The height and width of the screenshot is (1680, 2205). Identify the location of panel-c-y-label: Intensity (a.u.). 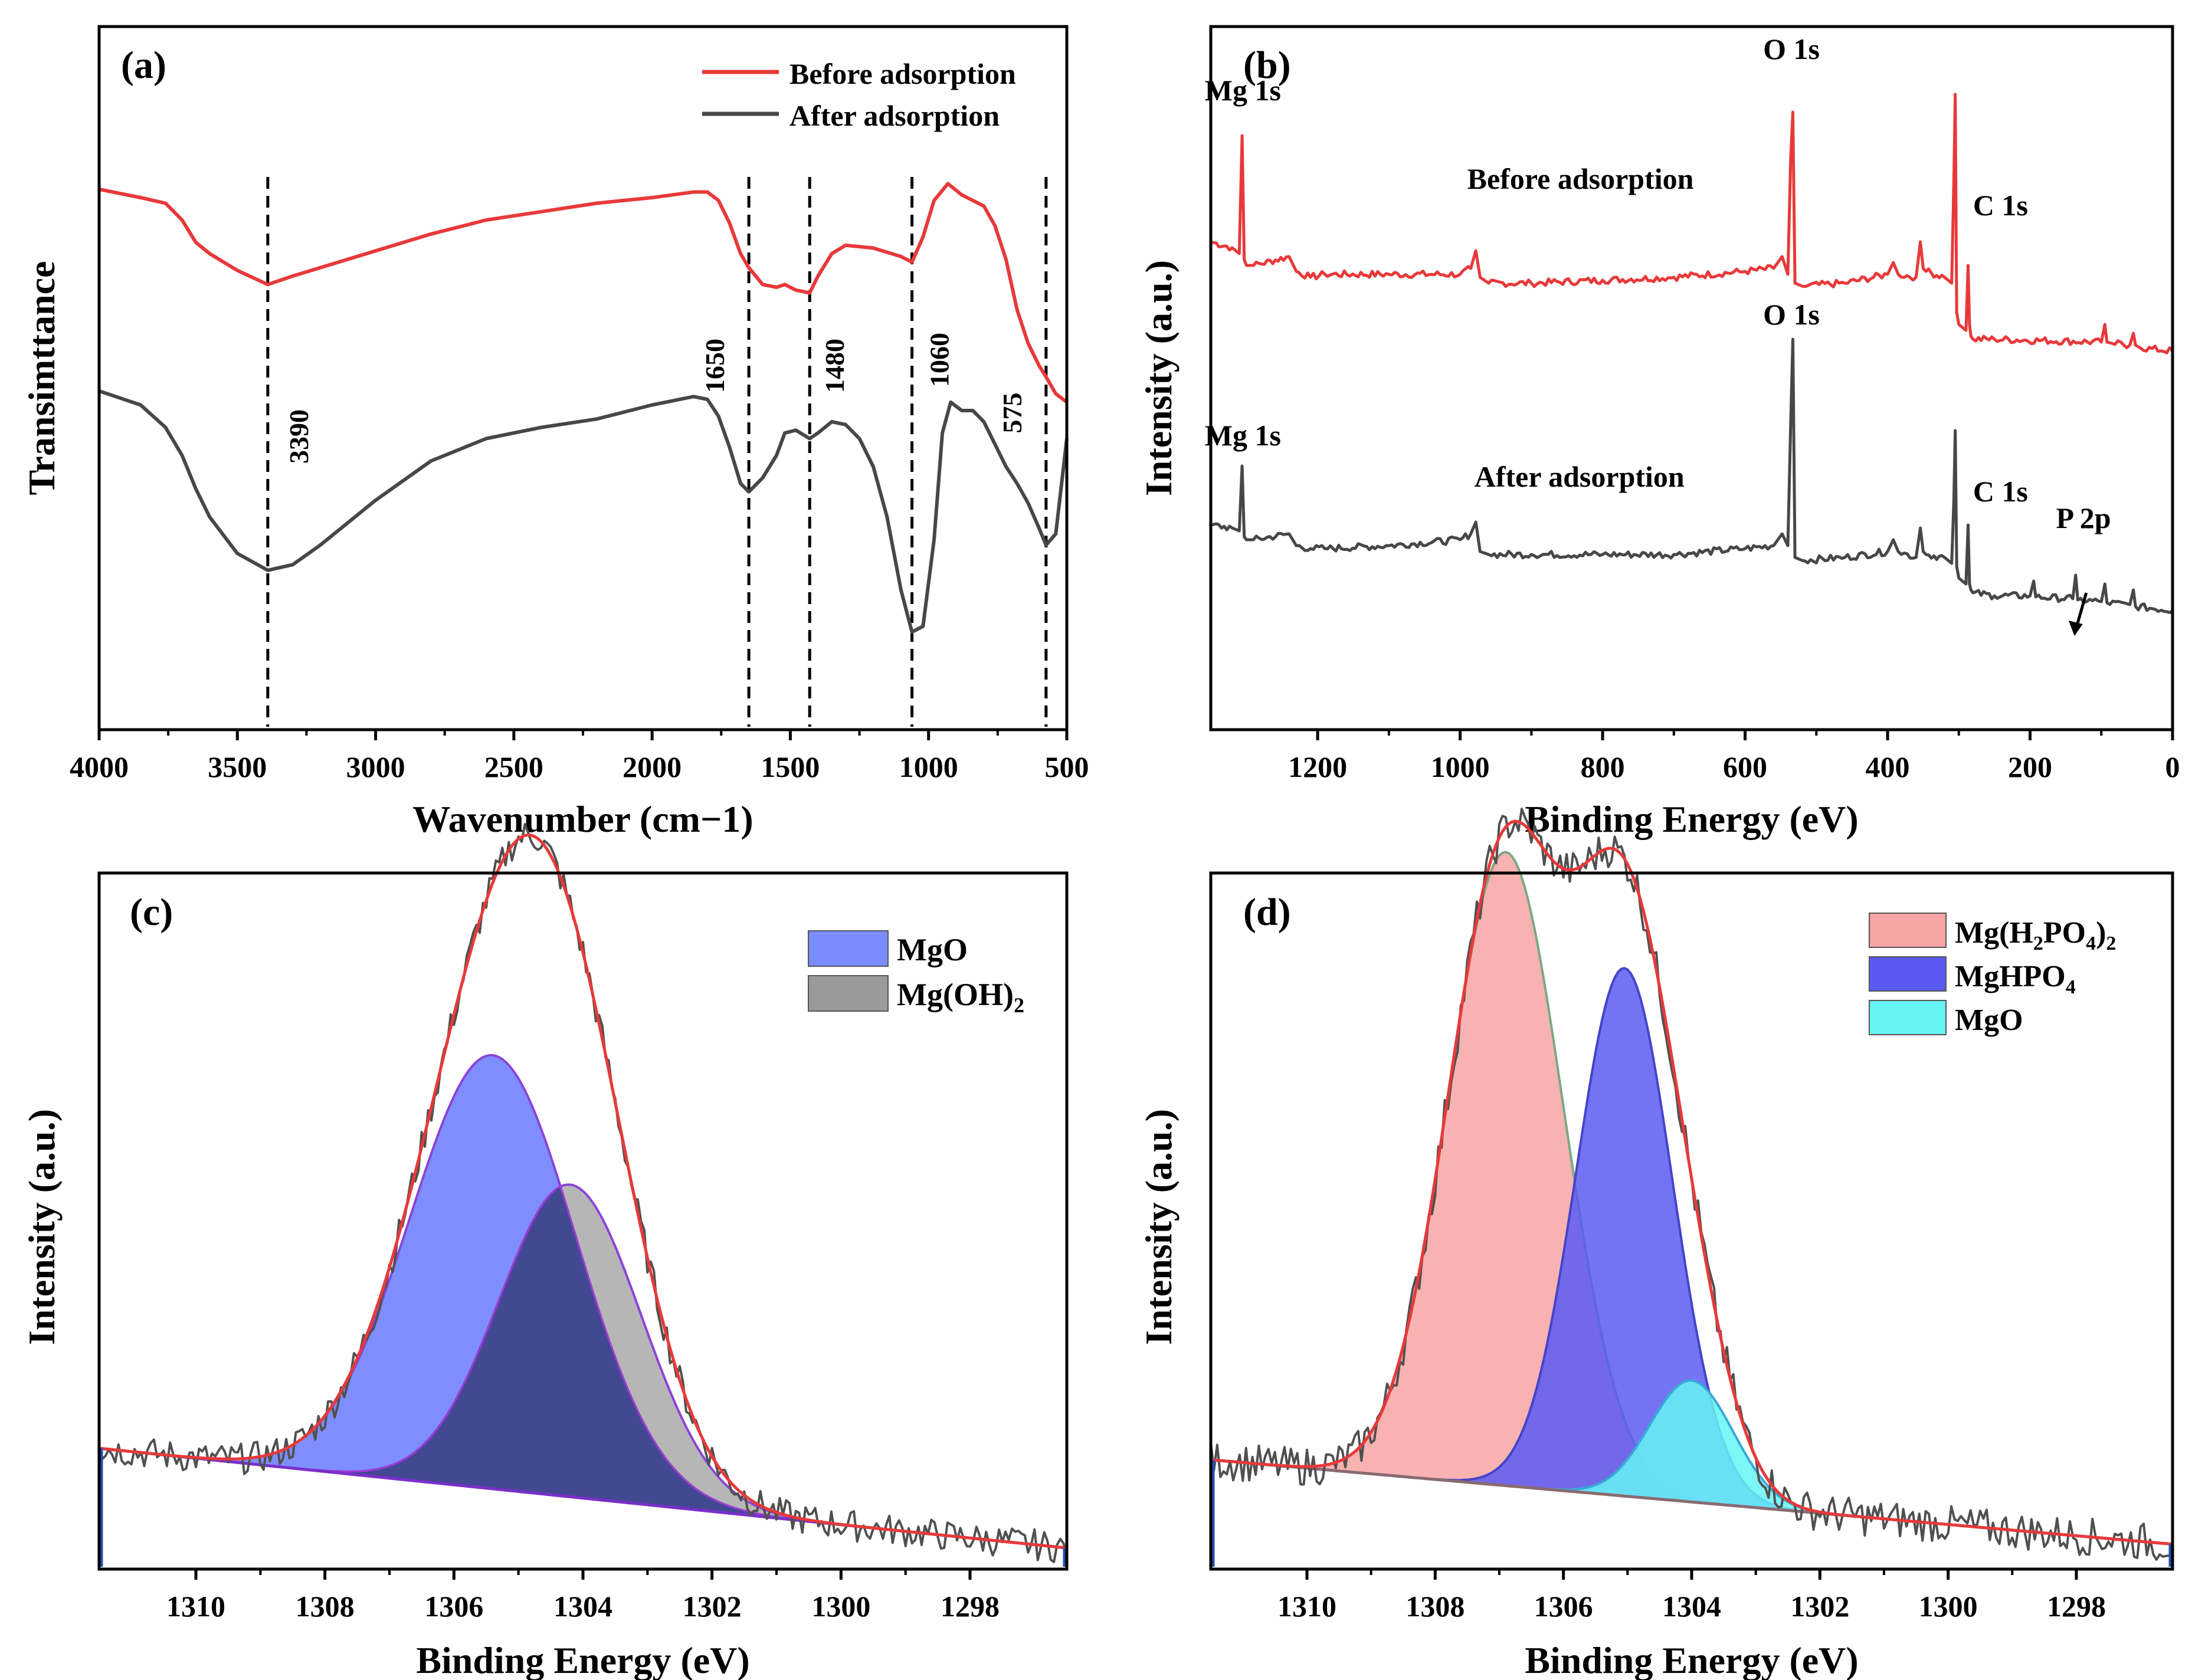
(42, 1227).